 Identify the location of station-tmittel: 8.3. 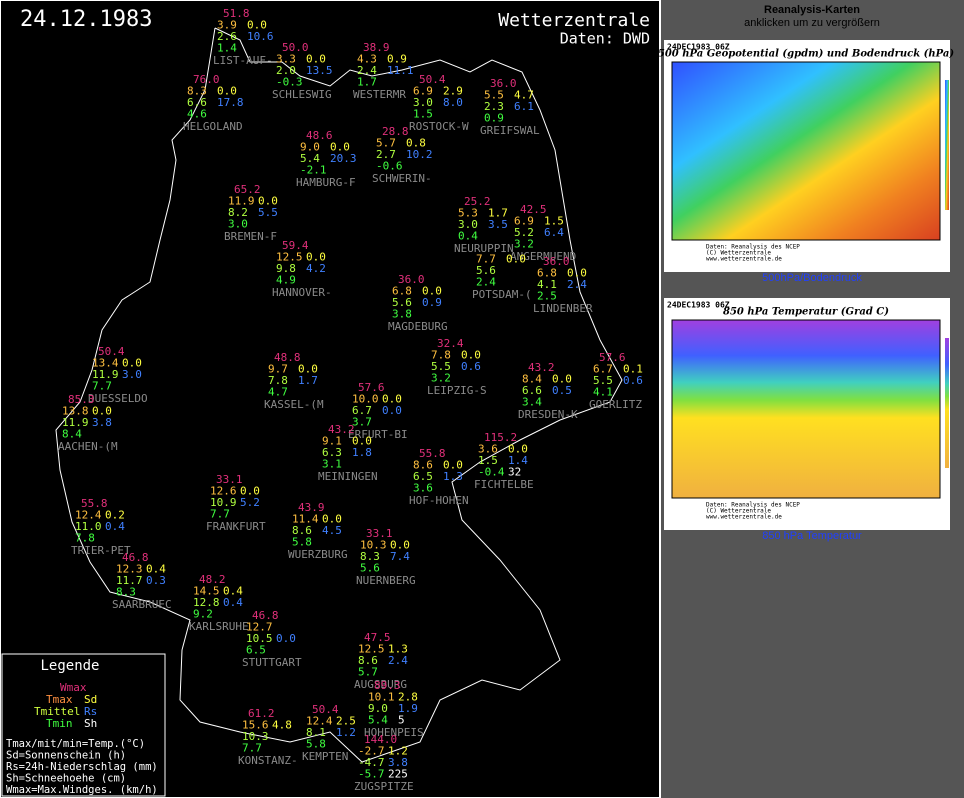
(370, 556).